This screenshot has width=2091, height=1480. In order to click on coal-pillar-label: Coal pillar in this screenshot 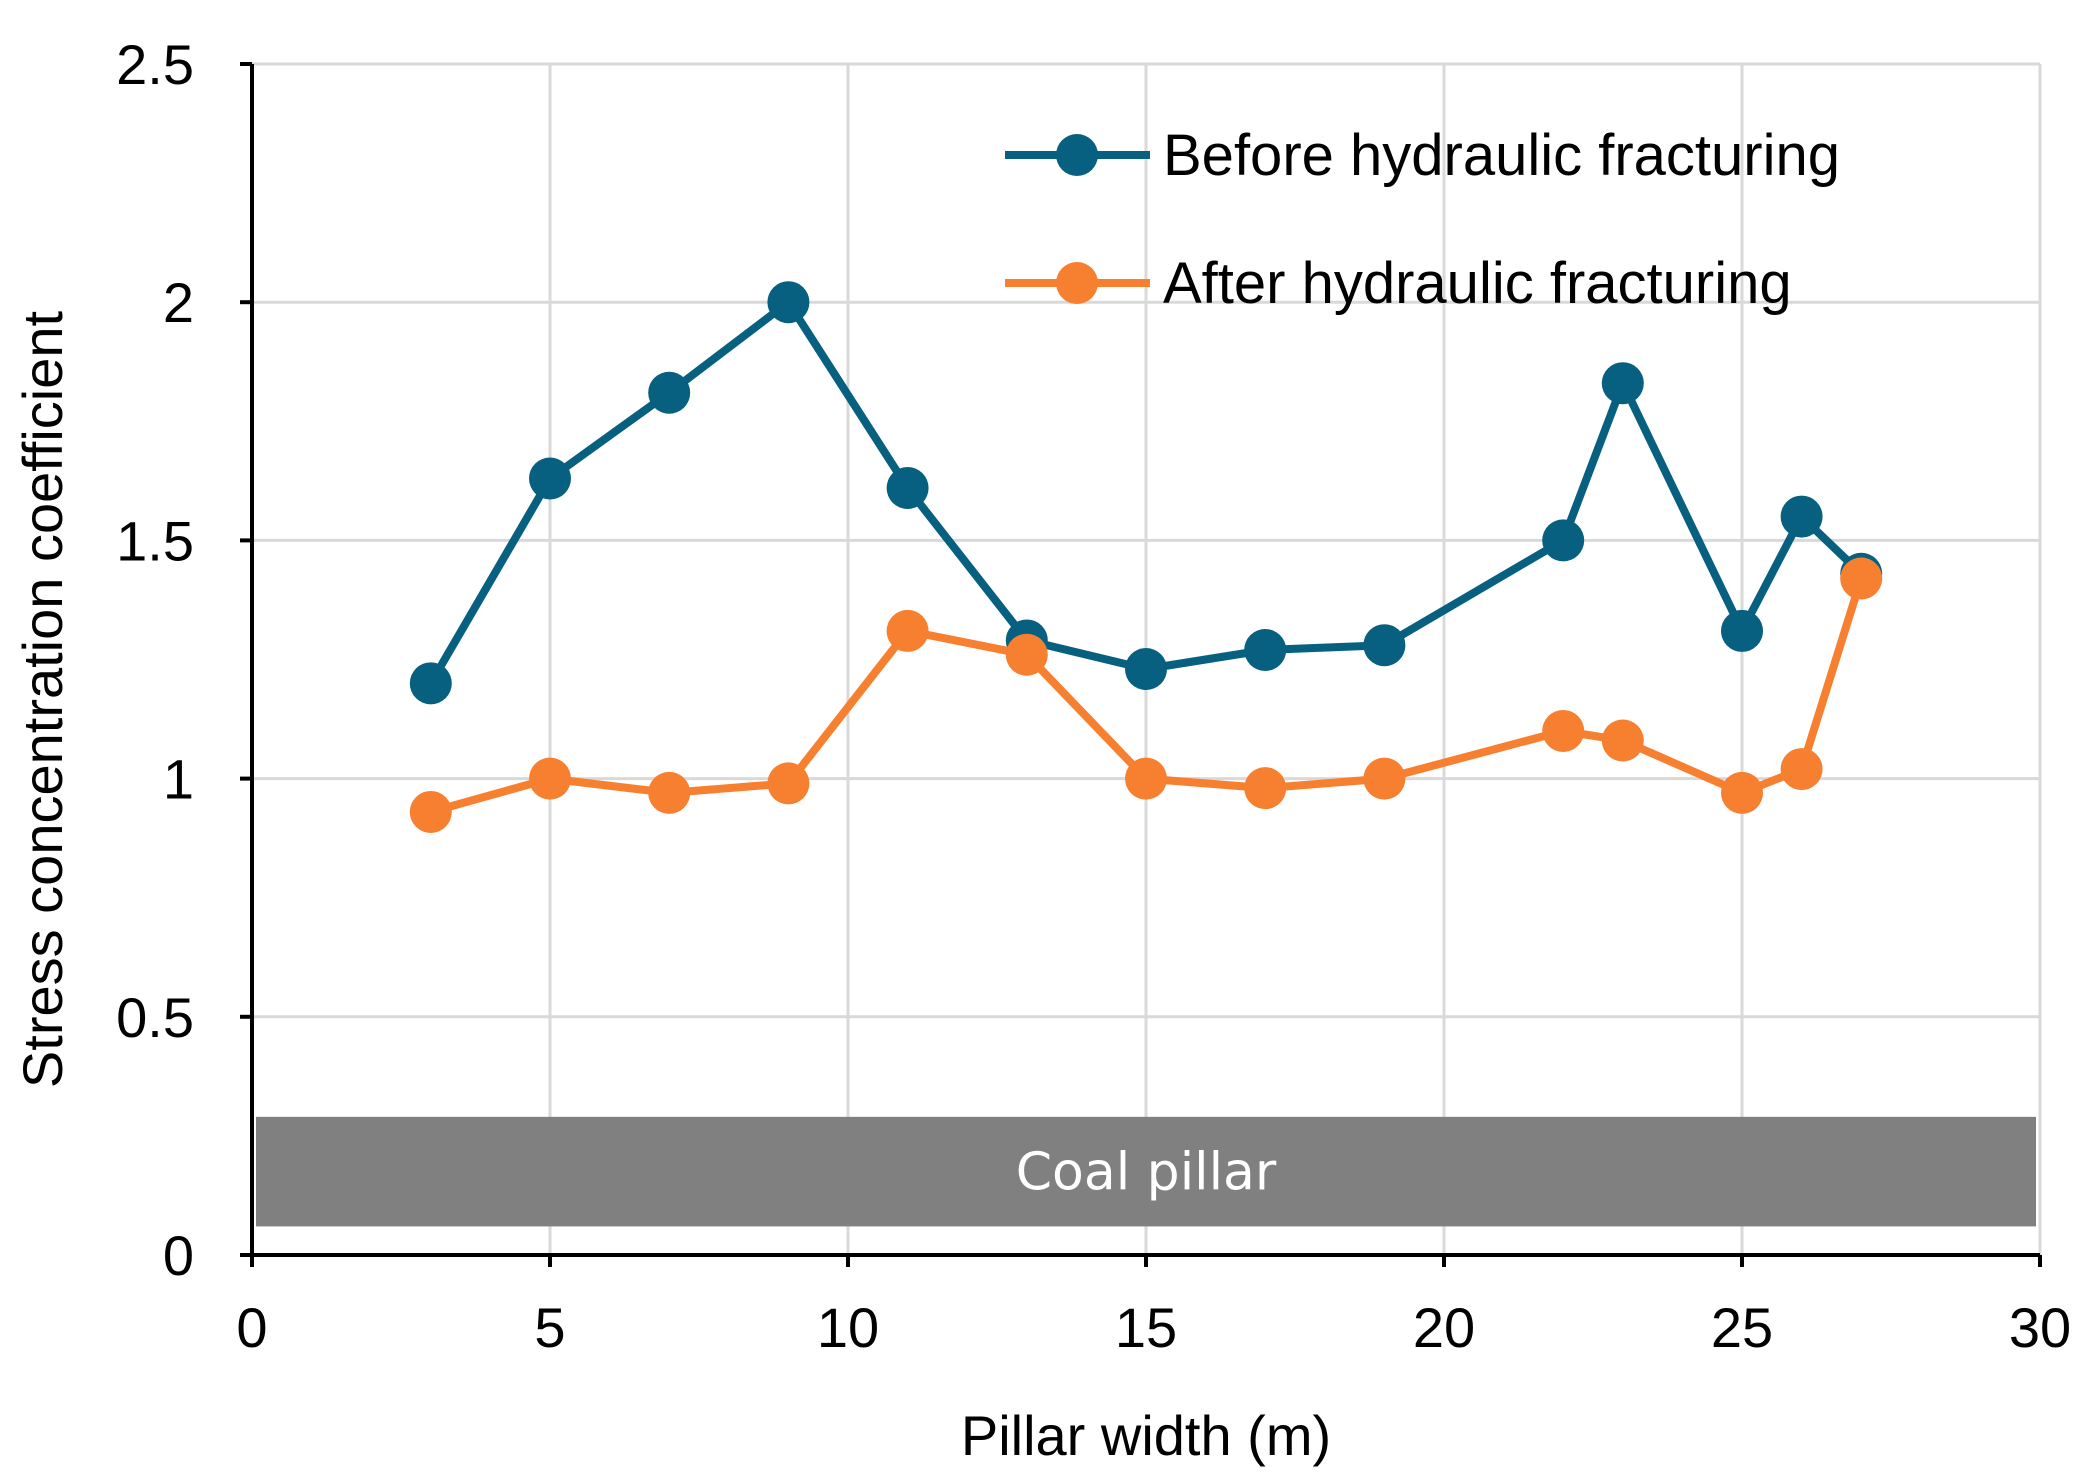, I will do `click(1146, 1173)`.